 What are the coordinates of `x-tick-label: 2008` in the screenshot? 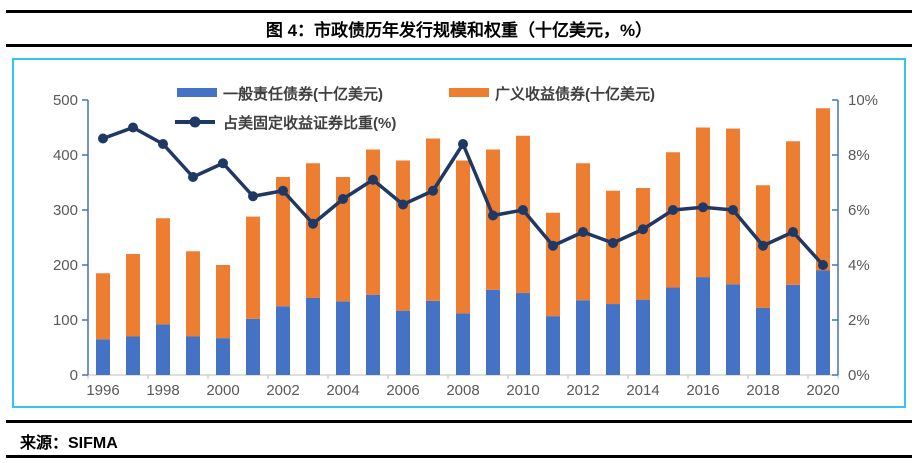 It's located at (462, 390).